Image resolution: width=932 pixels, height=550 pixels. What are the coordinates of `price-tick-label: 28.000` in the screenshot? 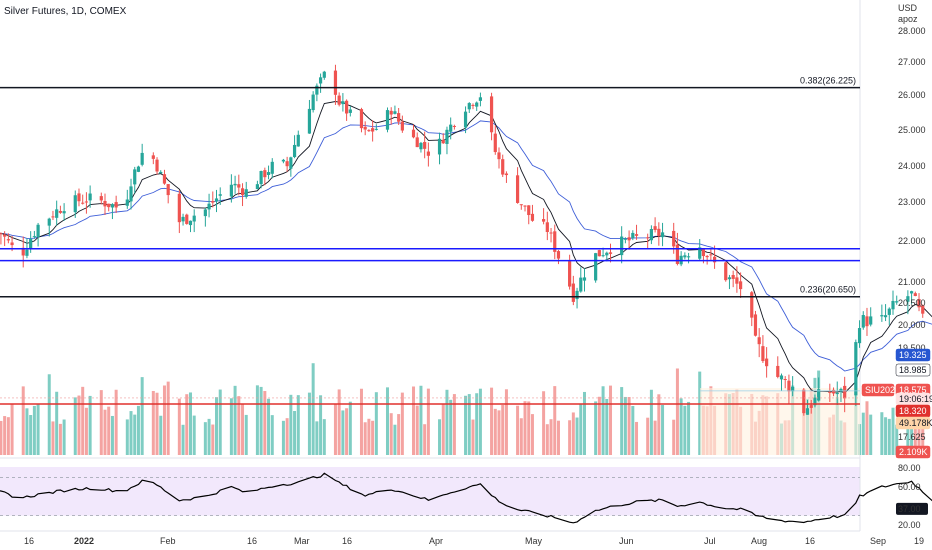 It's located at (912, 31).